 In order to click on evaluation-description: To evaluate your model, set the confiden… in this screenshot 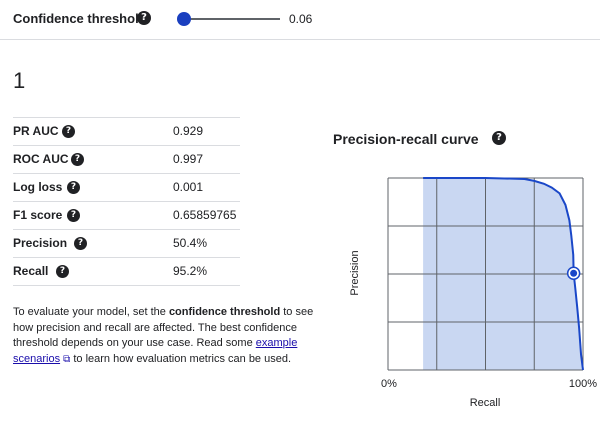, I will do `click(168, 336)`.